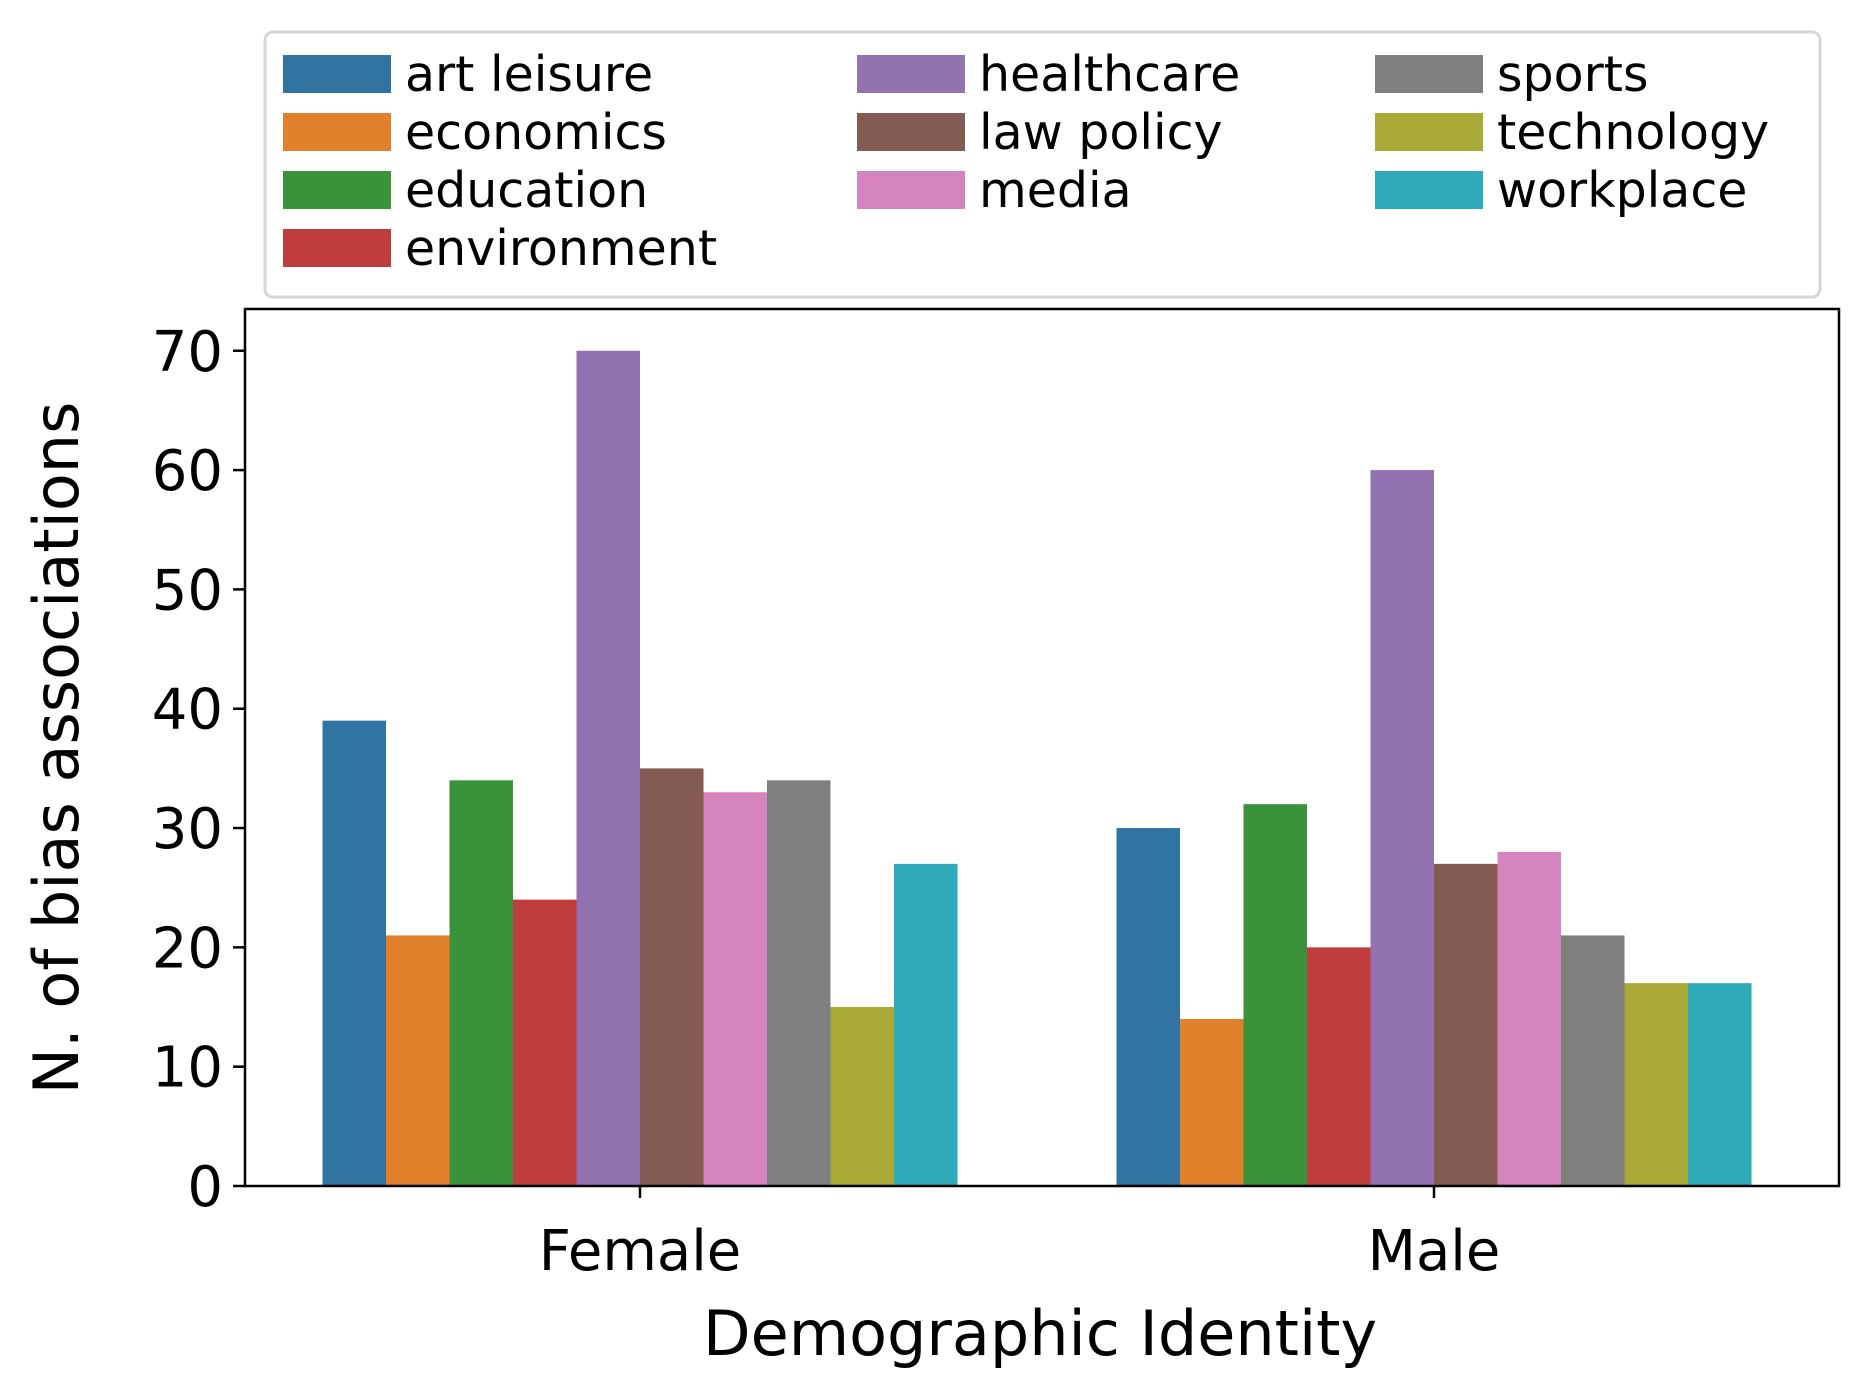  What do you see at coordinates (1593, 1060) in the screenshot?
I see `bar-male-sports` at bounding box center [1593, 1060].